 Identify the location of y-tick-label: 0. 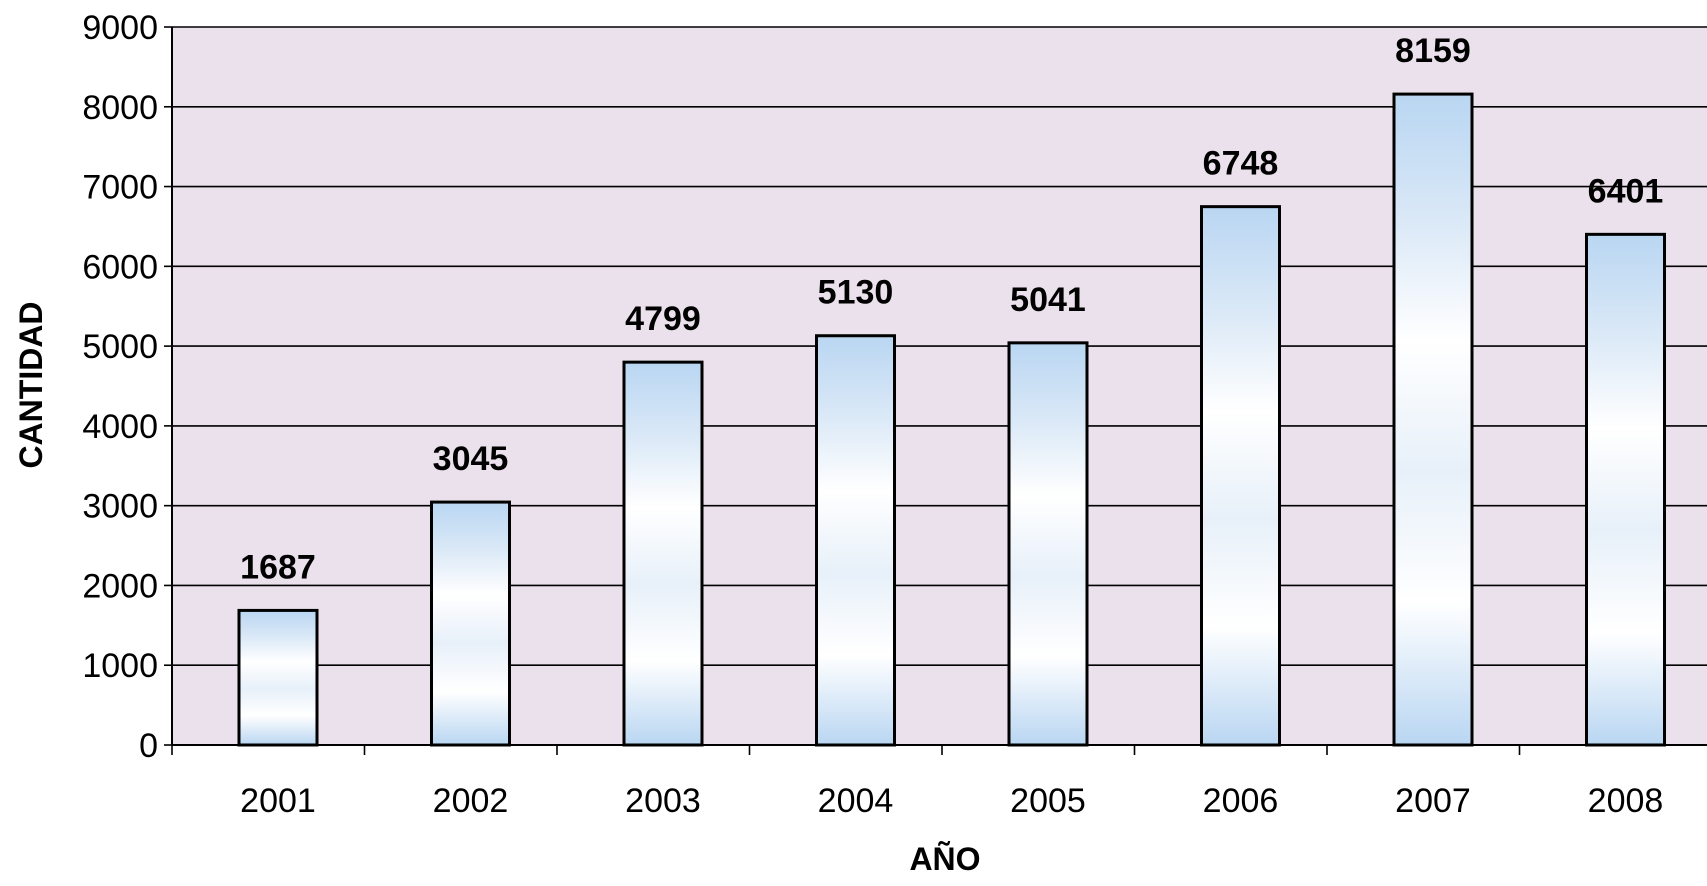
(148, 746).